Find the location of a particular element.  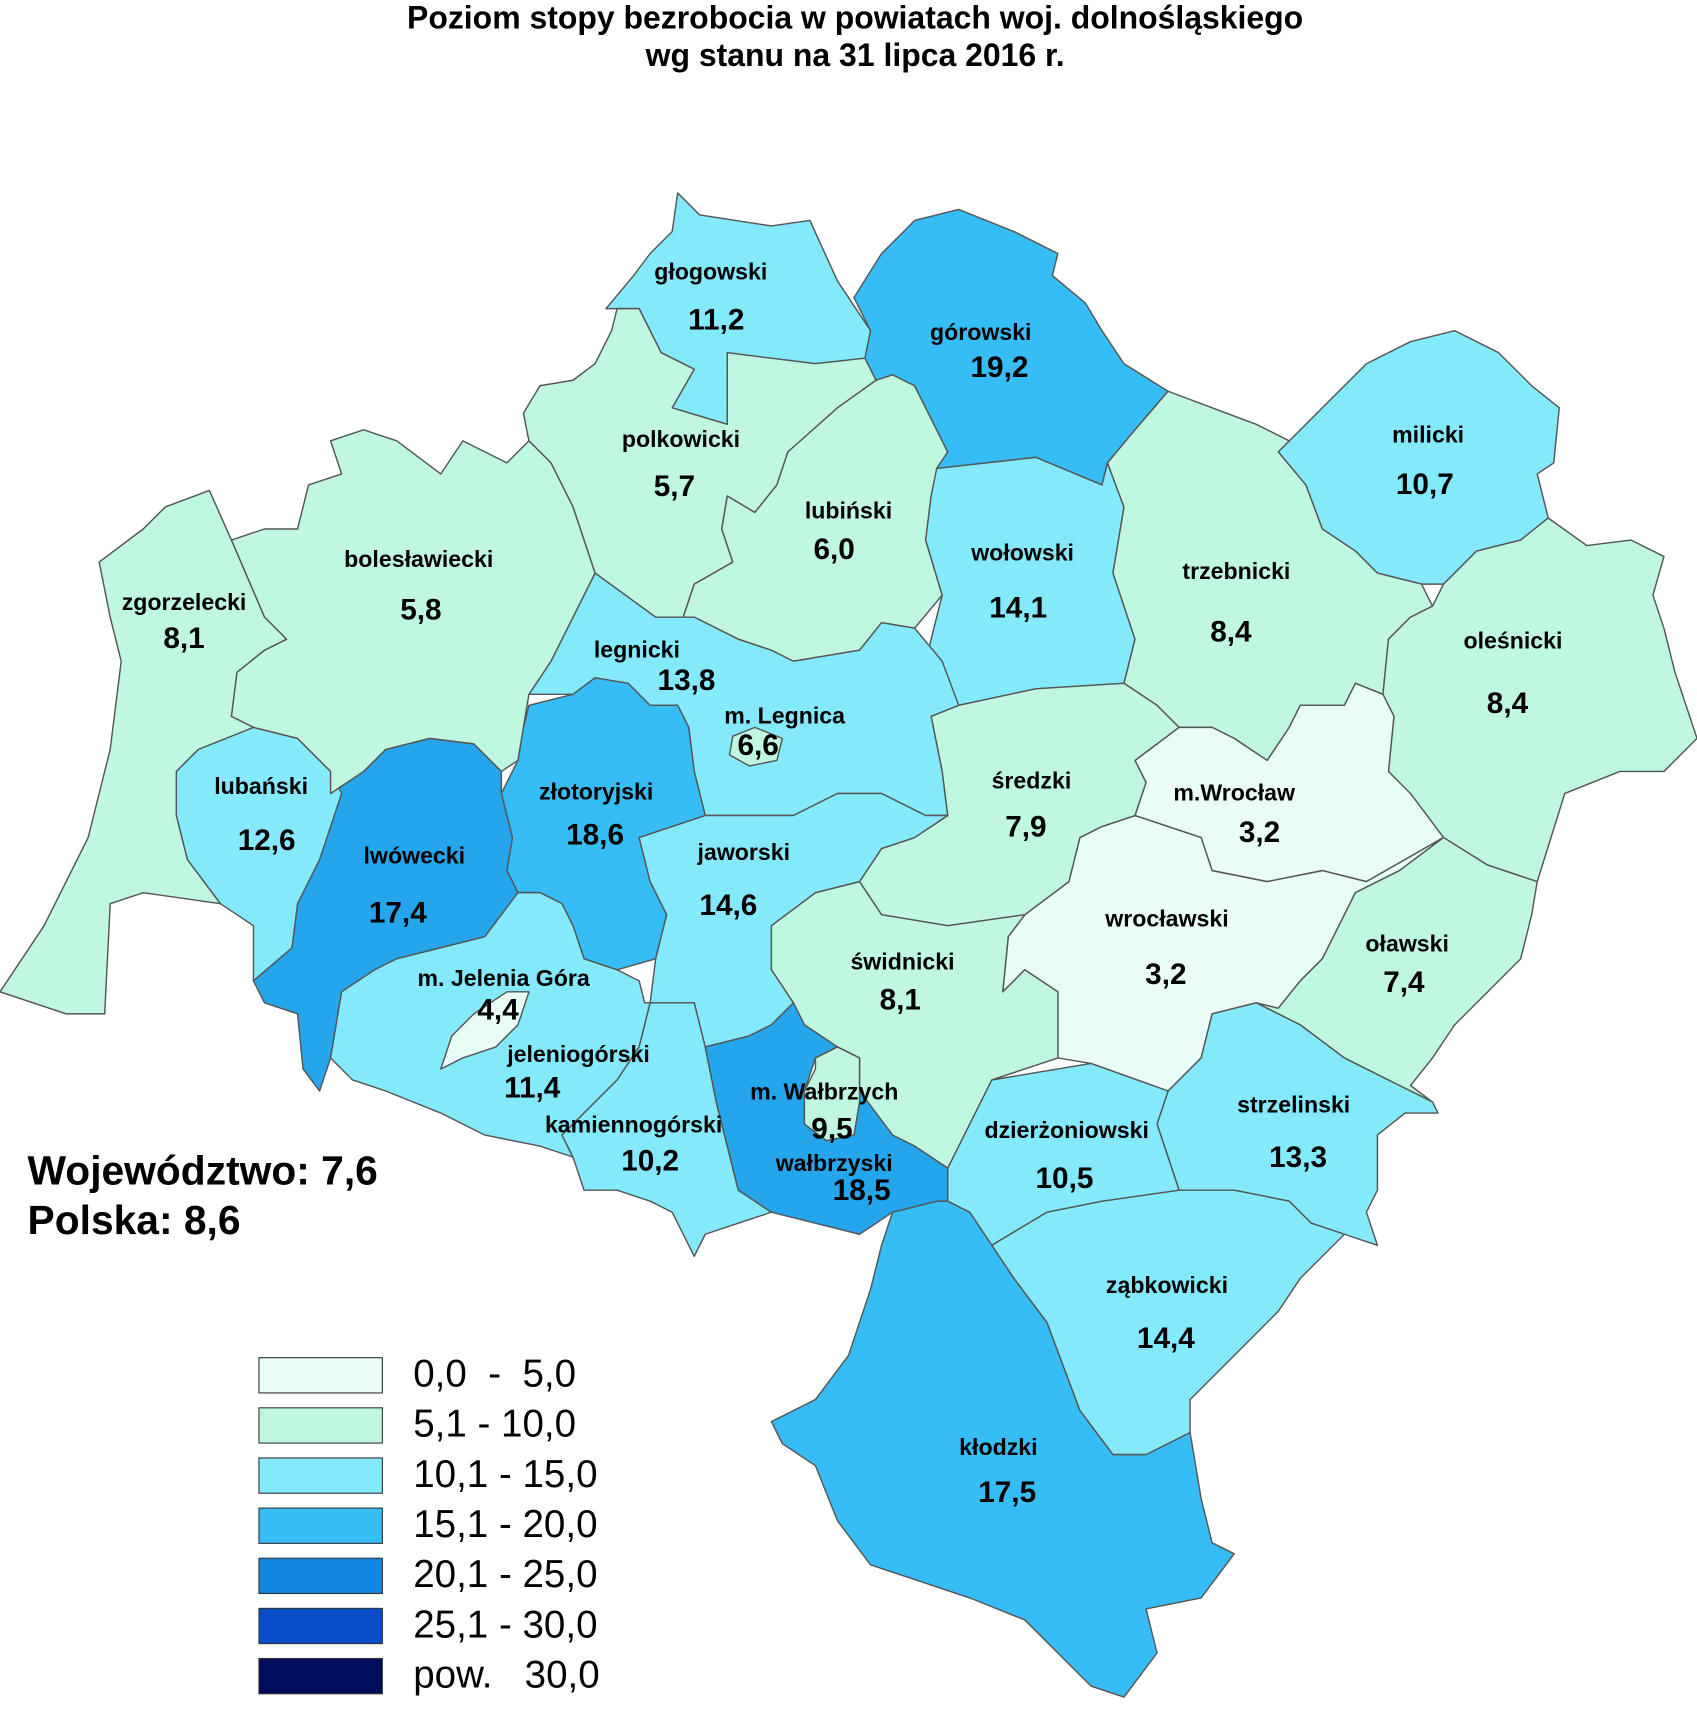

region-name: lubiński is located at coordinates (848, 511).